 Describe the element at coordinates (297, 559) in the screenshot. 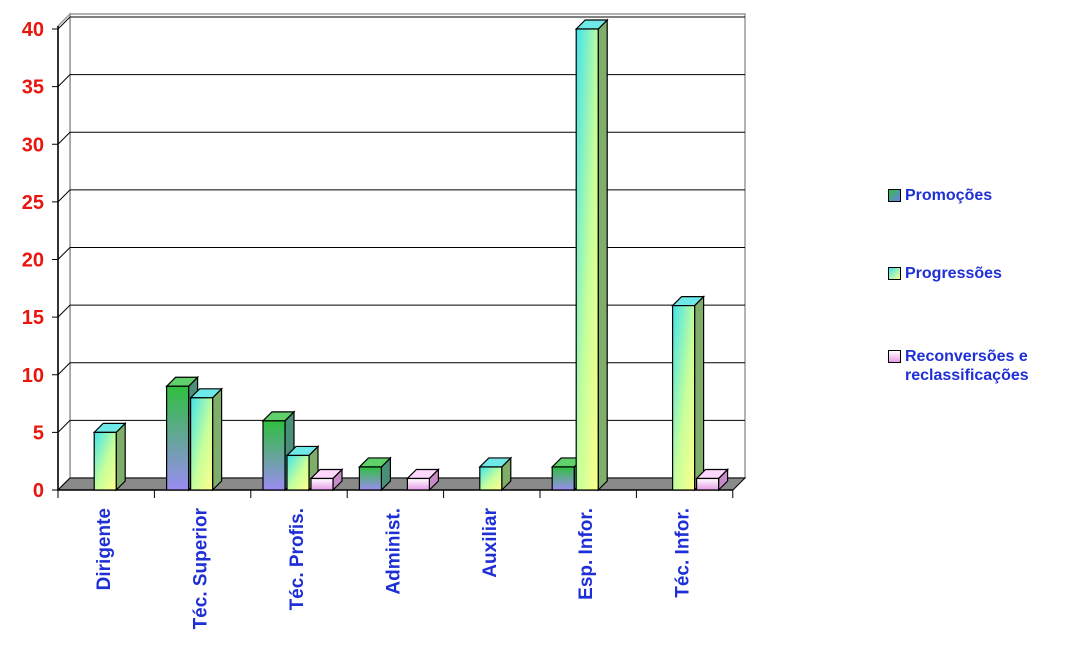

I see `x-tick-label: Téc. Profis.` at that location.